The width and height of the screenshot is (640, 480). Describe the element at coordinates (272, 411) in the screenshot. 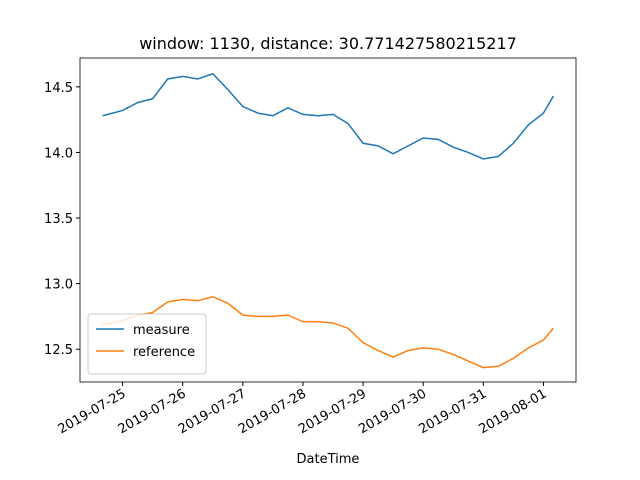

I see `x-tick-label: 2019-07-28` at that location.